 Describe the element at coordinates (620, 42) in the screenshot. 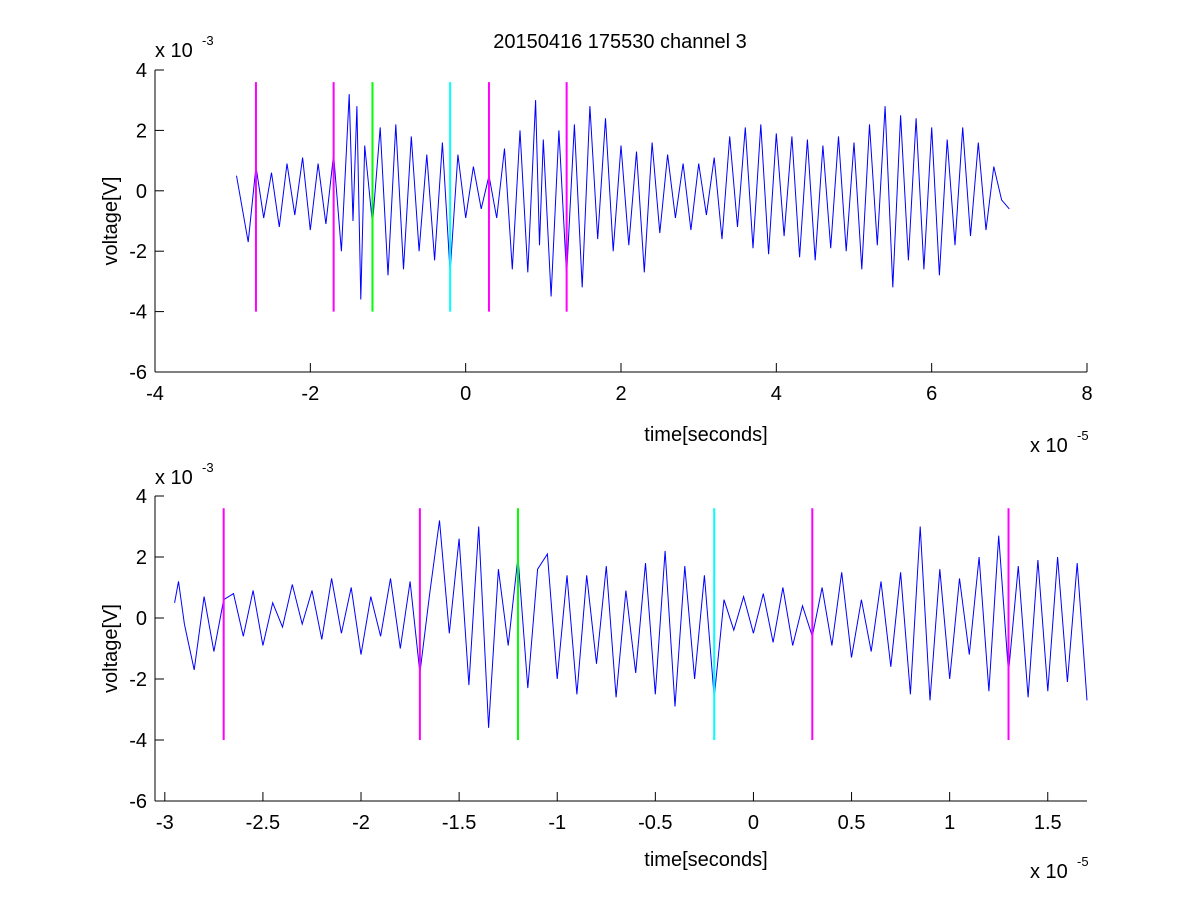

I see `figure-title: 20150416 175530 channel 3` at that location.